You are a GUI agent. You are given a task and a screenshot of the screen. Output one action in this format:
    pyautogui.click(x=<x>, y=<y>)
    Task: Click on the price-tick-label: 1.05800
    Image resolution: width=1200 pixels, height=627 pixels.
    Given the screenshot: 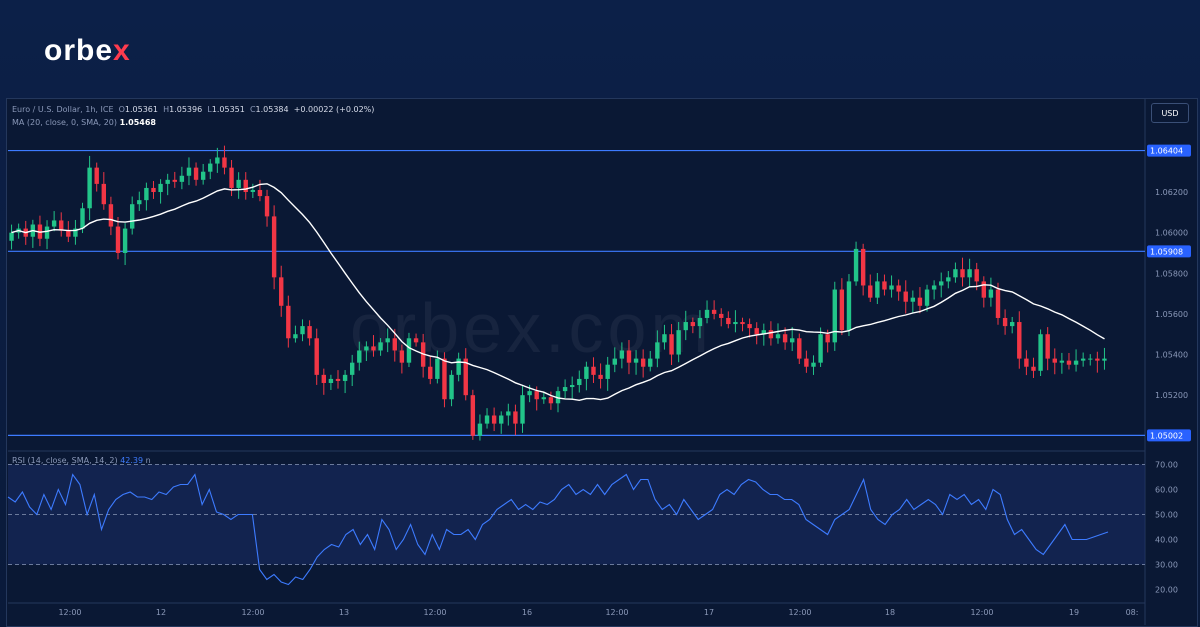 What is the action you would take?
    pyautogui.click(x=1171, y=273)
    